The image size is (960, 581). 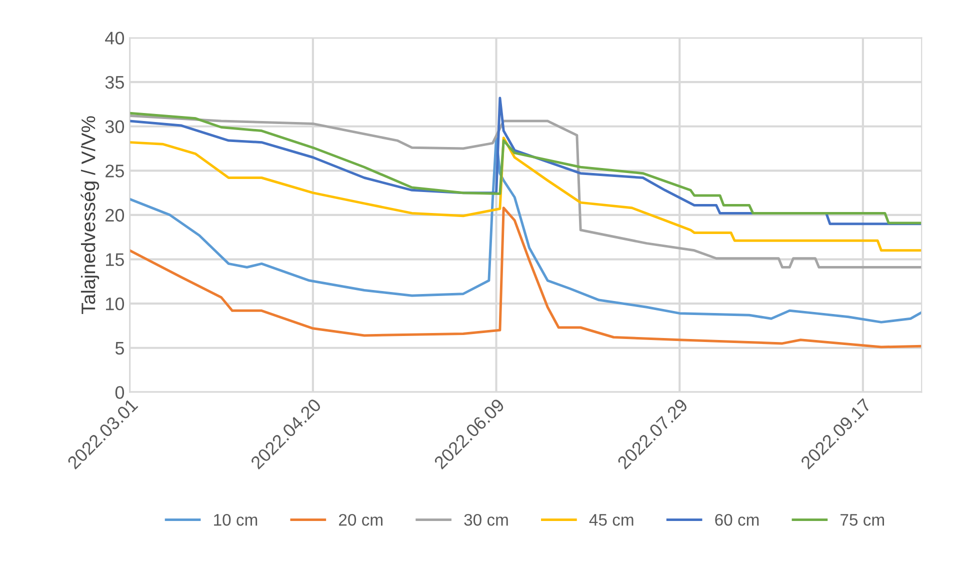 I want to click on y-tick-label: 30, so click(x=114, y=127).